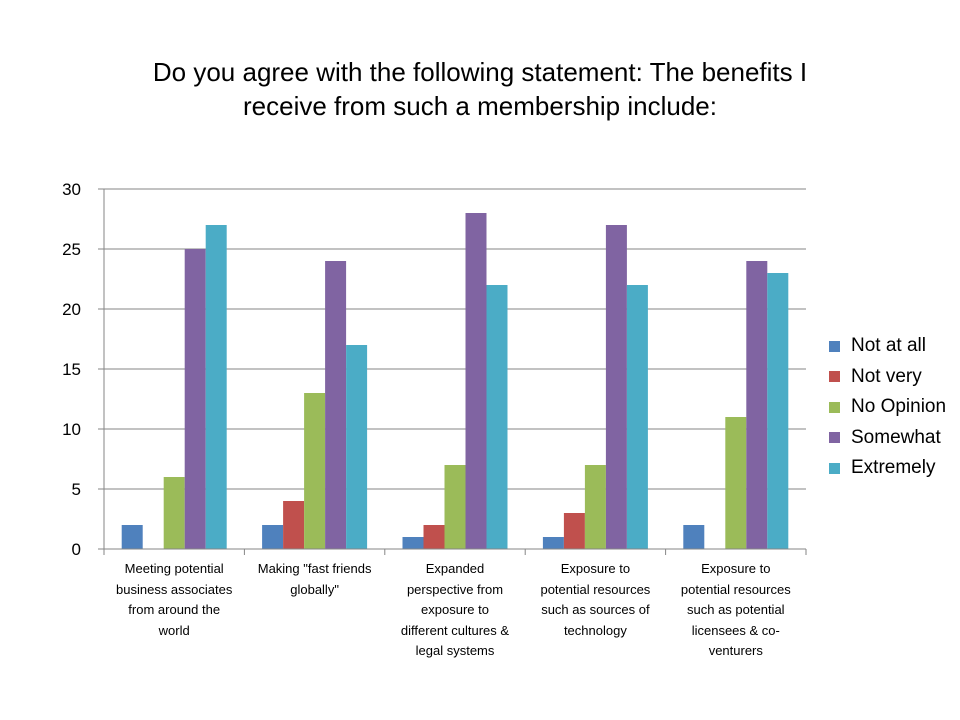  What do you see at coordinates (455, 589) in the screenshot?
I see `x-category-label-line: perspective from` at bounding box center [455, 589].